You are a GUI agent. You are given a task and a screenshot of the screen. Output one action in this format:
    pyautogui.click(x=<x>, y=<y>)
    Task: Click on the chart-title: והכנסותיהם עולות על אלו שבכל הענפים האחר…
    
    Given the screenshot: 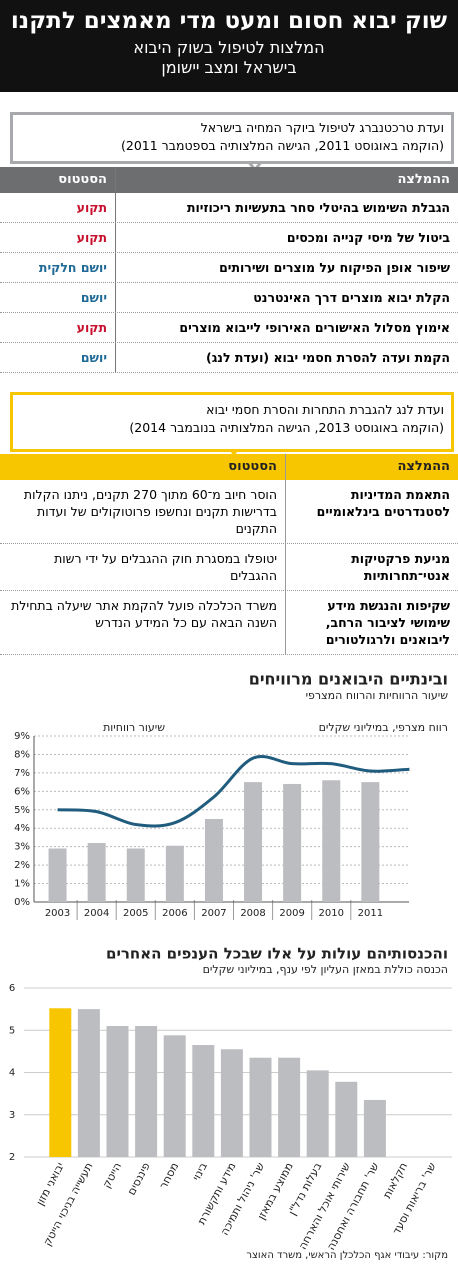 What is the action you would take?
    pyautogui.click(x=277, y=954)
    